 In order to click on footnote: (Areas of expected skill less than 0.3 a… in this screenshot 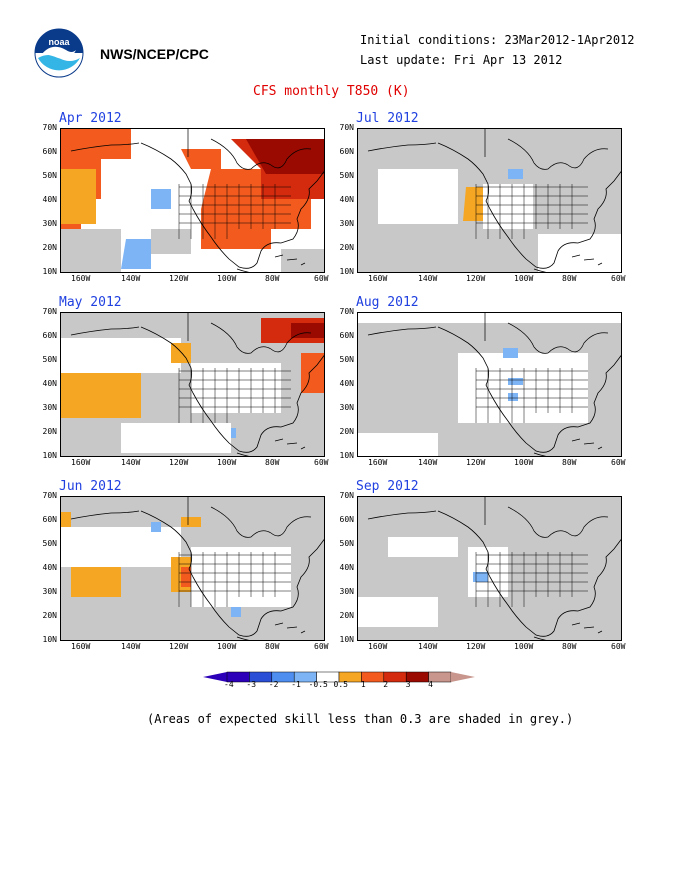, I will do `click(360, 719)`.